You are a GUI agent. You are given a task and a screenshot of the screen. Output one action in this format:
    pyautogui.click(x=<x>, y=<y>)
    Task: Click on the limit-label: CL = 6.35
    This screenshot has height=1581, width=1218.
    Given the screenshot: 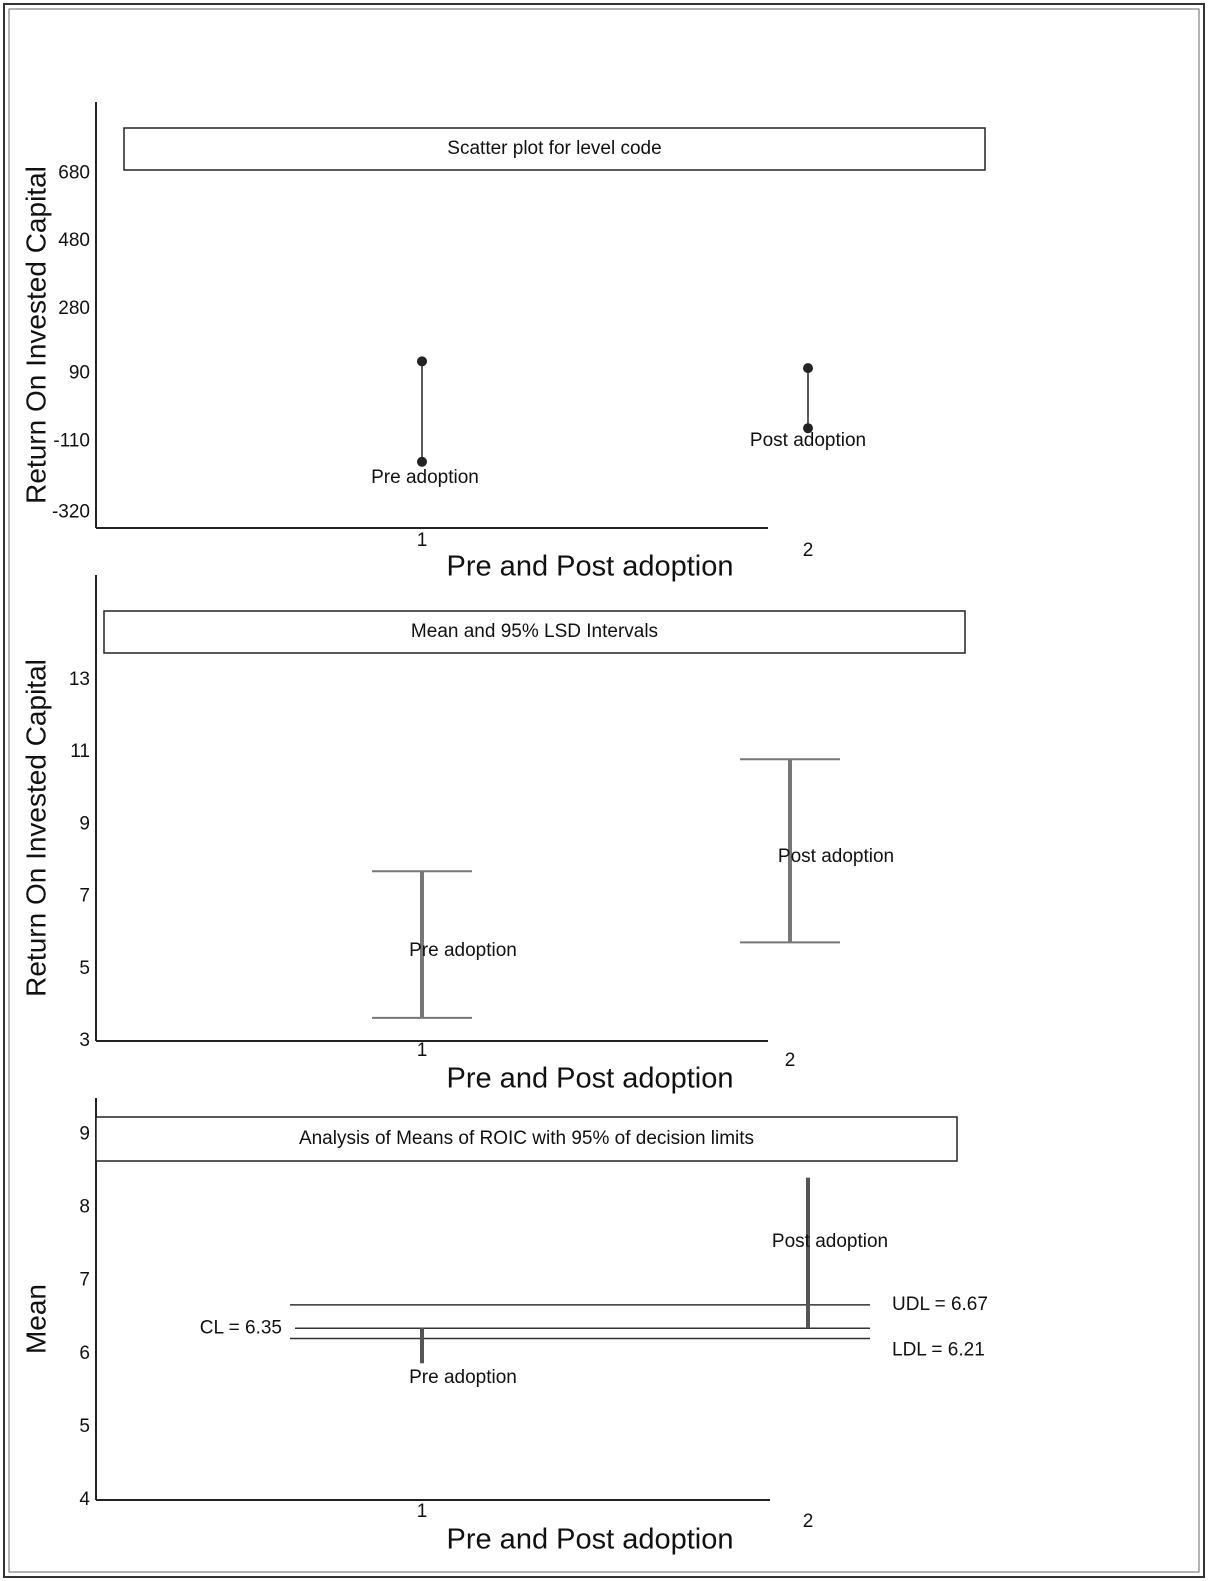 What is the action you would take?
    pyautogui.click(x=241, y=1327)
    